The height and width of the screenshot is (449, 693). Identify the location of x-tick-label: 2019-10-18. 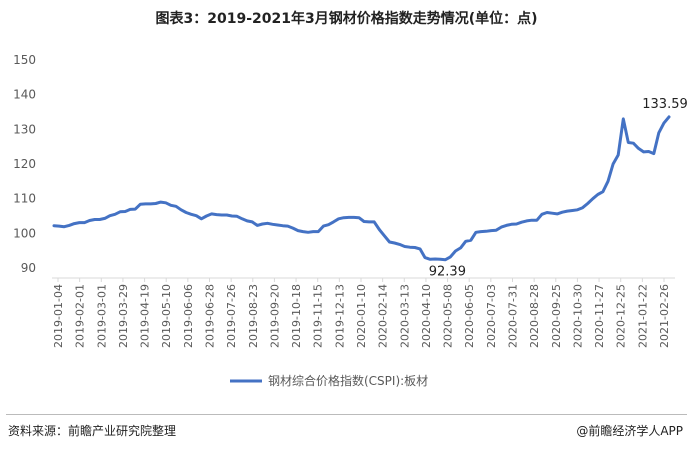
(296, 316).